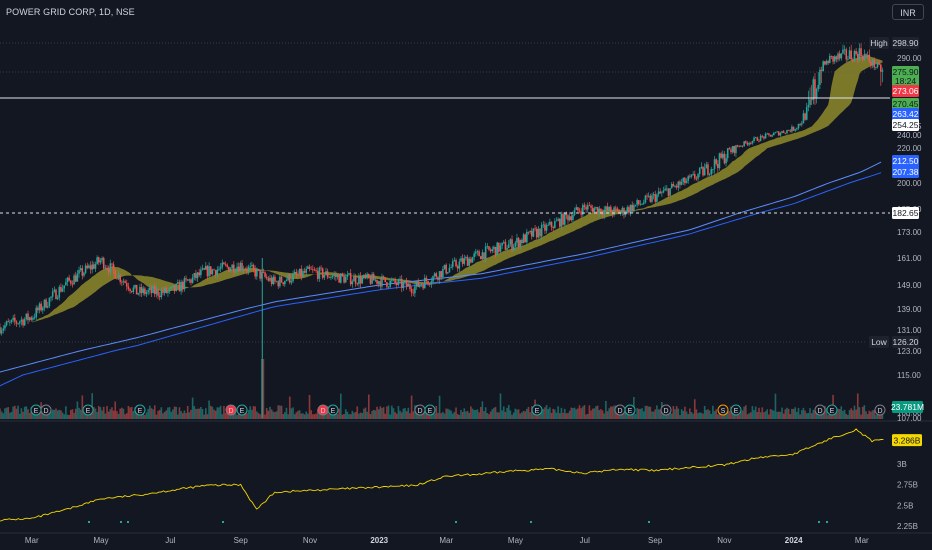 This screenshot has width=932, height=550. What do you see at coordinates (905, 91) in the screenshot?
I see `price-badge: 273.06` at bounding box center [905, 91].